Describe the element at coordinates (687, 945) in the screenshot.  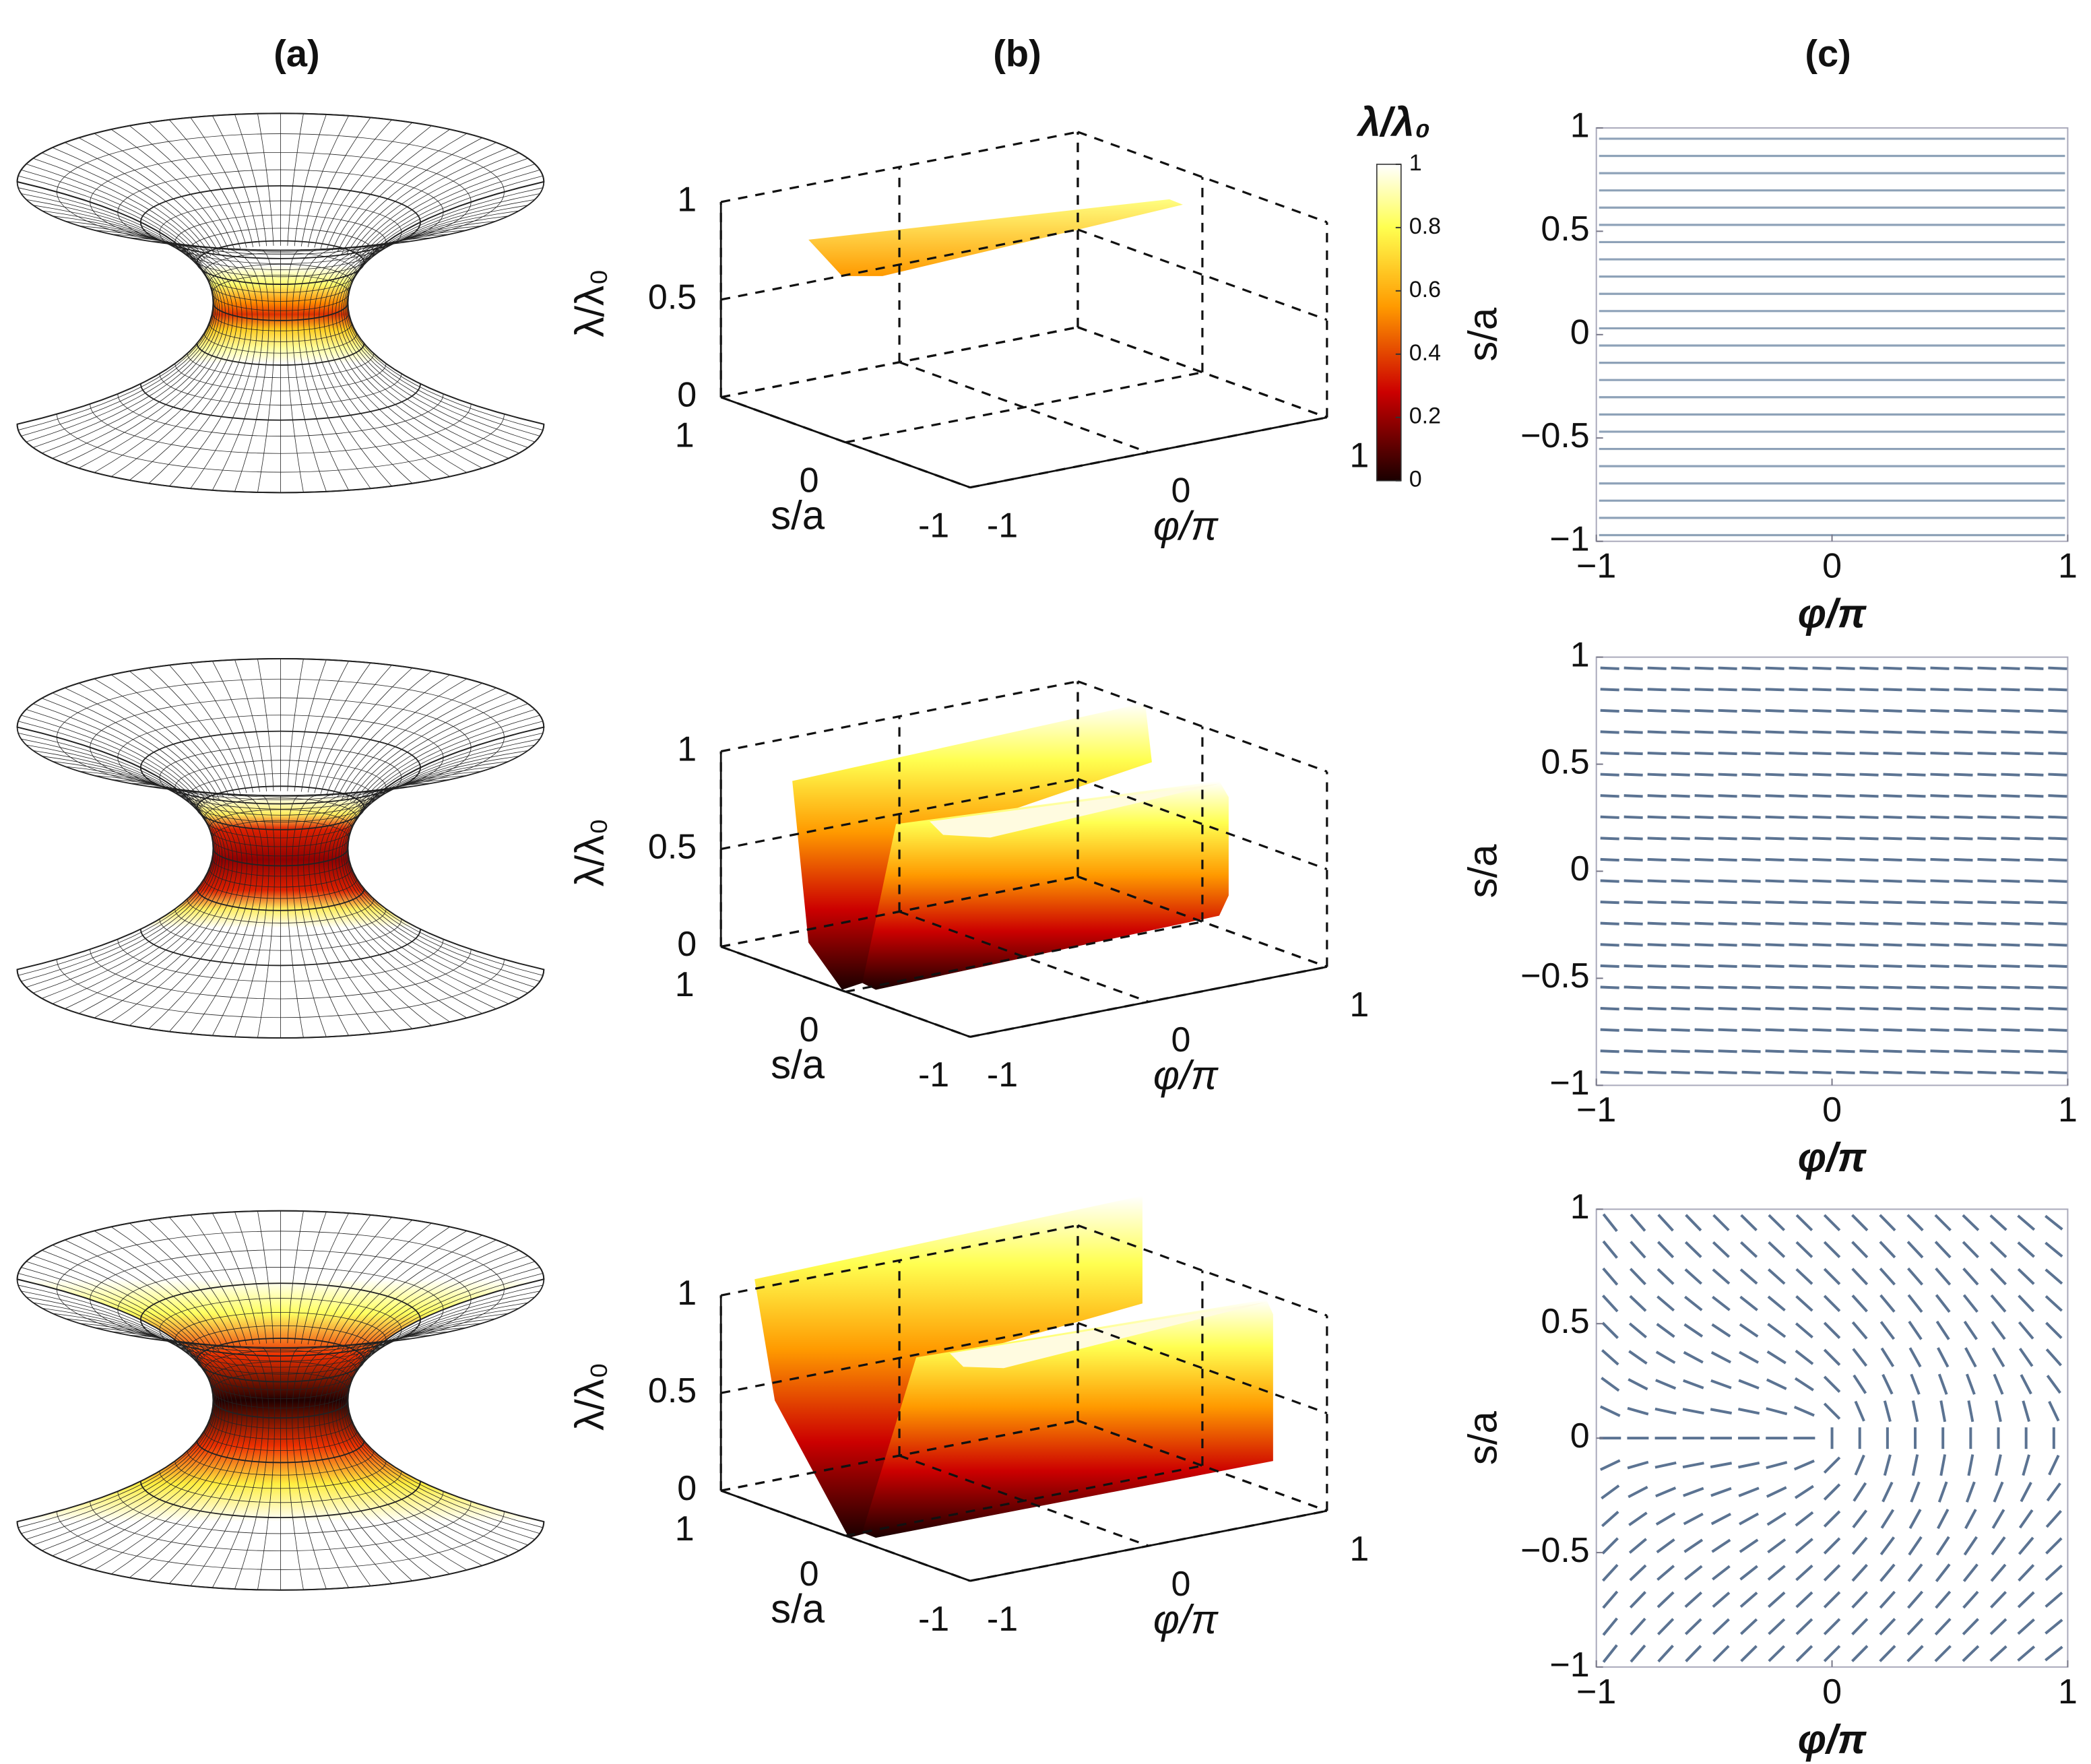
I see `z-tick-label: 0` at that location.